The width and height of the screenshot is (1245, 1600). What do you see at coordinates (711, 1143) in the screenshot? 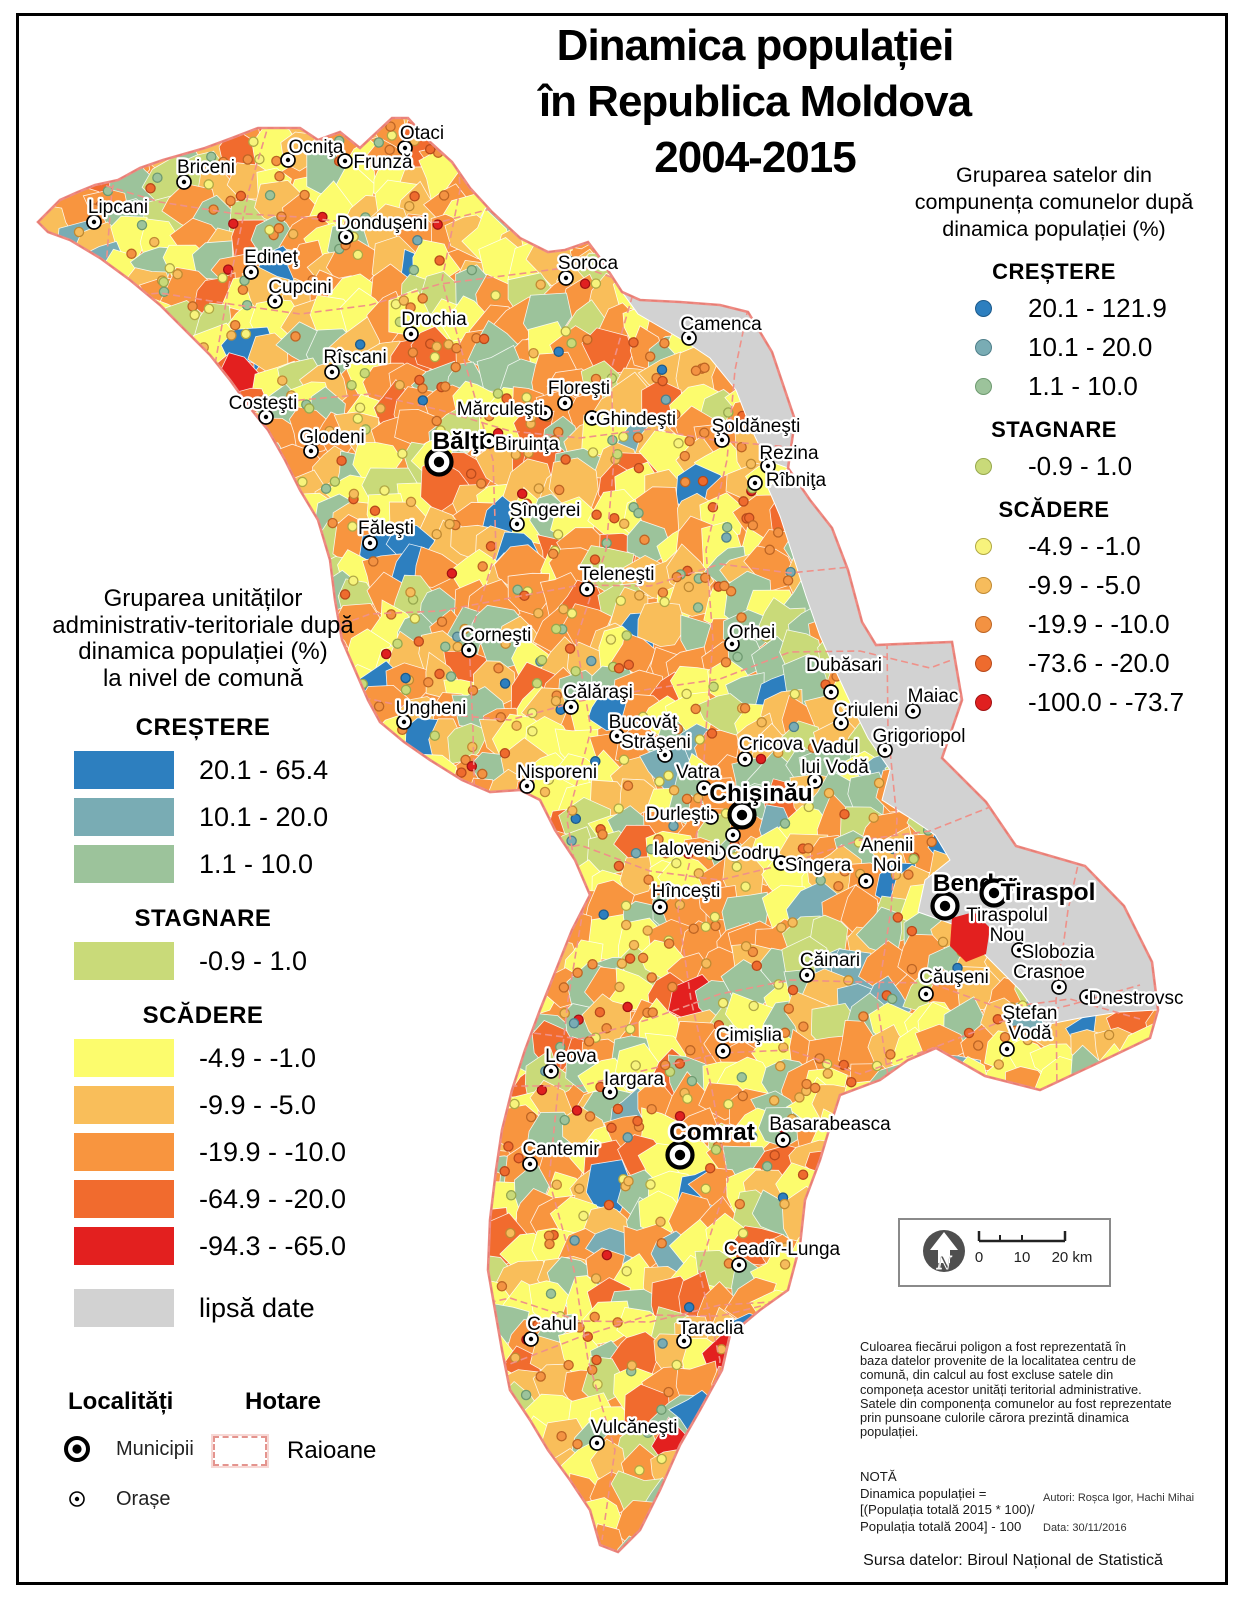
I see `city-comrat: Comrat` at bounding box center [711, 1143].